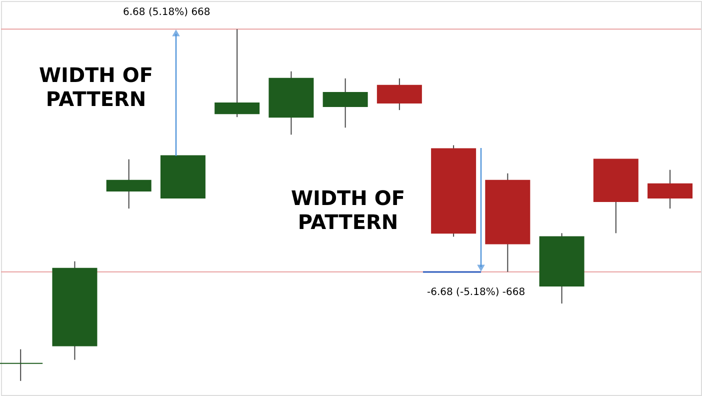 Image resolution: width=702 pixels, height=396 pixels. Describe the element at coordinates (166, 12) in the screenshot. I see `text: 6.68 (5.18%) 668` at that location.